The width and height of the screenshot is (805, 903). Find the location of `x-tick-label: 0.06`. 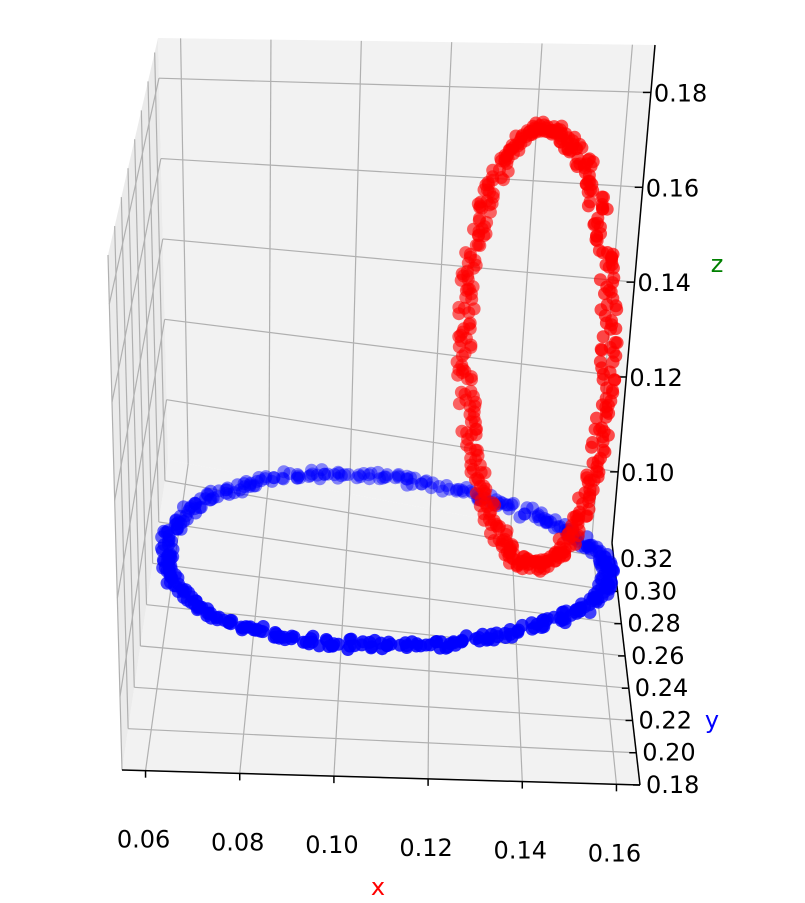

x-tick-label: 0.06 is located at coordinates (143, 840).